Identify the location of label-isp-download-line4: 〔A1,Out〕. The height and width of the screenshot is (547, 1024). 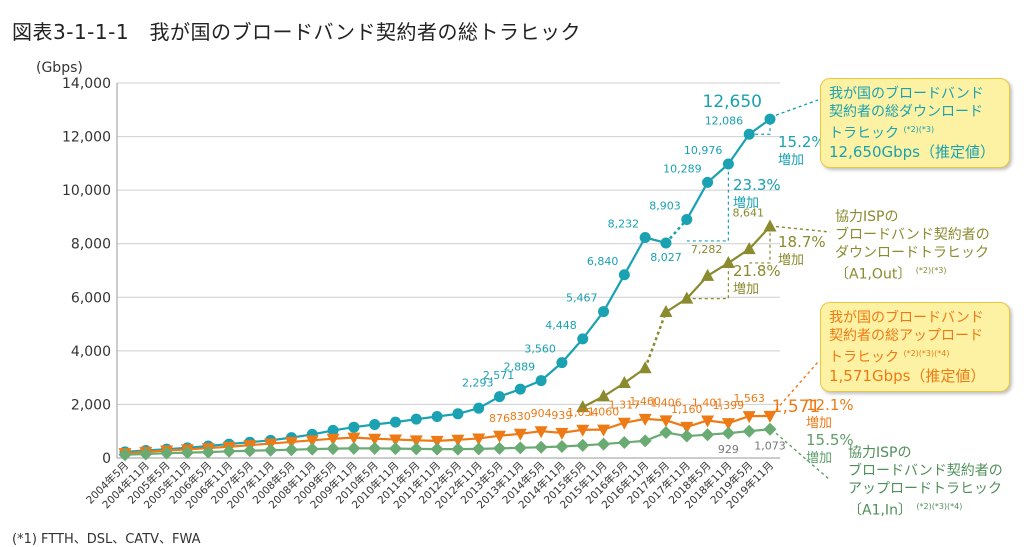
(873, 275).